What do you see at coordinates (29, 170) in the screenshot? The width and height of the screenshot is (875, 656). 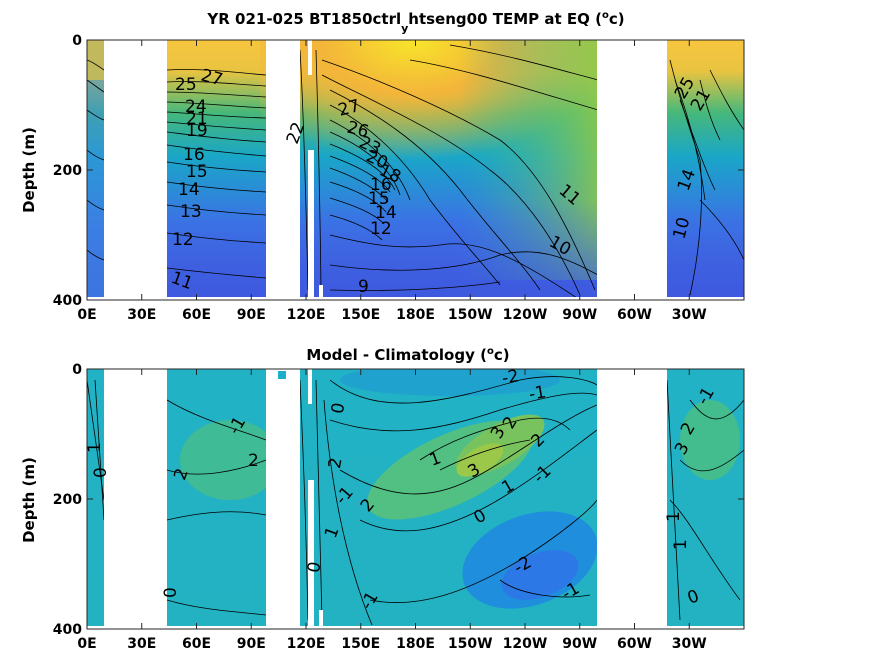 I see `panel-top-ylabel: Depth (m)` at bounding box center [29, 170].